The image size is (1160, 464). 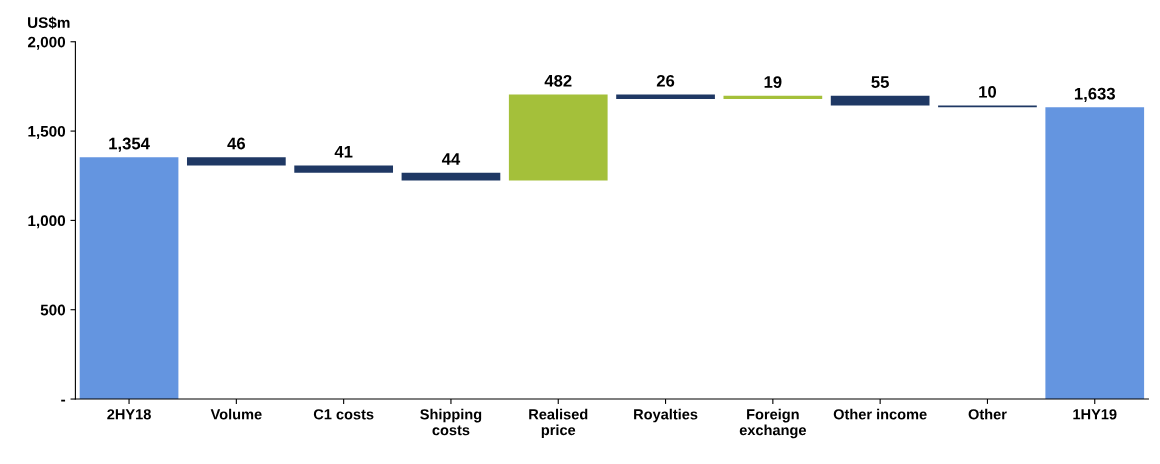 What do you see at coordinates (1095, 414) in the screenshot?
I see `x-tick-label: 1HY19` at bounding box center [1095, 414].